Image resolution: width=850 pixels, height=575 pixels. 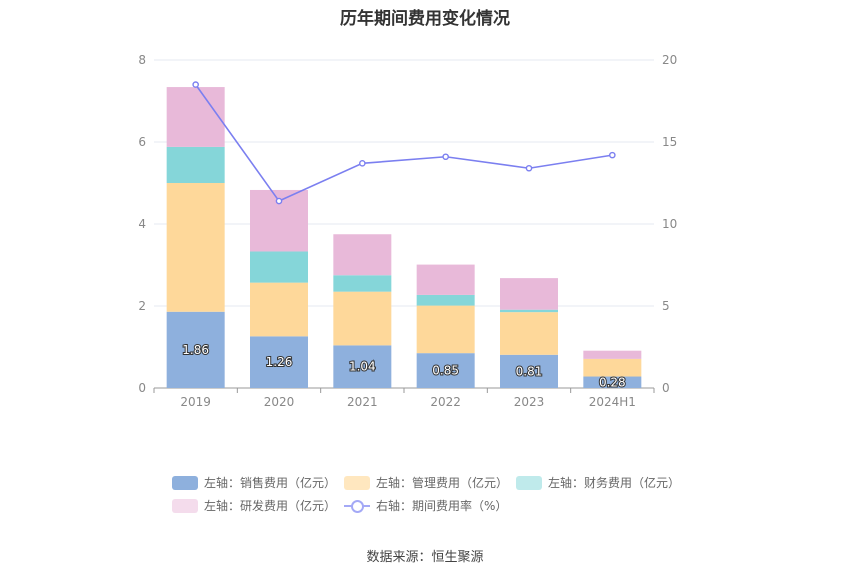 What do you see at coordinates (270, 483) in the screenshot?
I see `legend-label-sales: 左轴：销售费用（亿元）` at bounding box center [270, 483].